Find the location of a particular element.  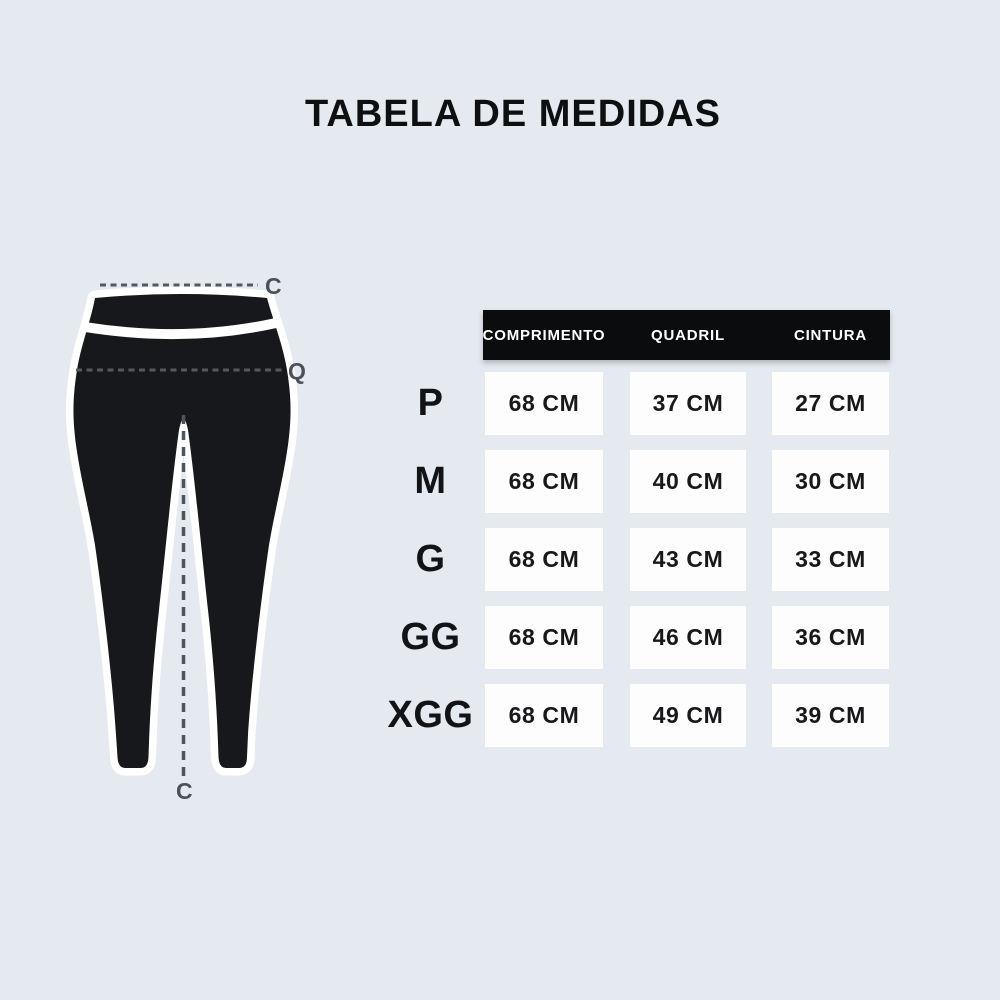

table-row: P 68 CM 37 CM 27 CM is located at coordinates (500, 403).